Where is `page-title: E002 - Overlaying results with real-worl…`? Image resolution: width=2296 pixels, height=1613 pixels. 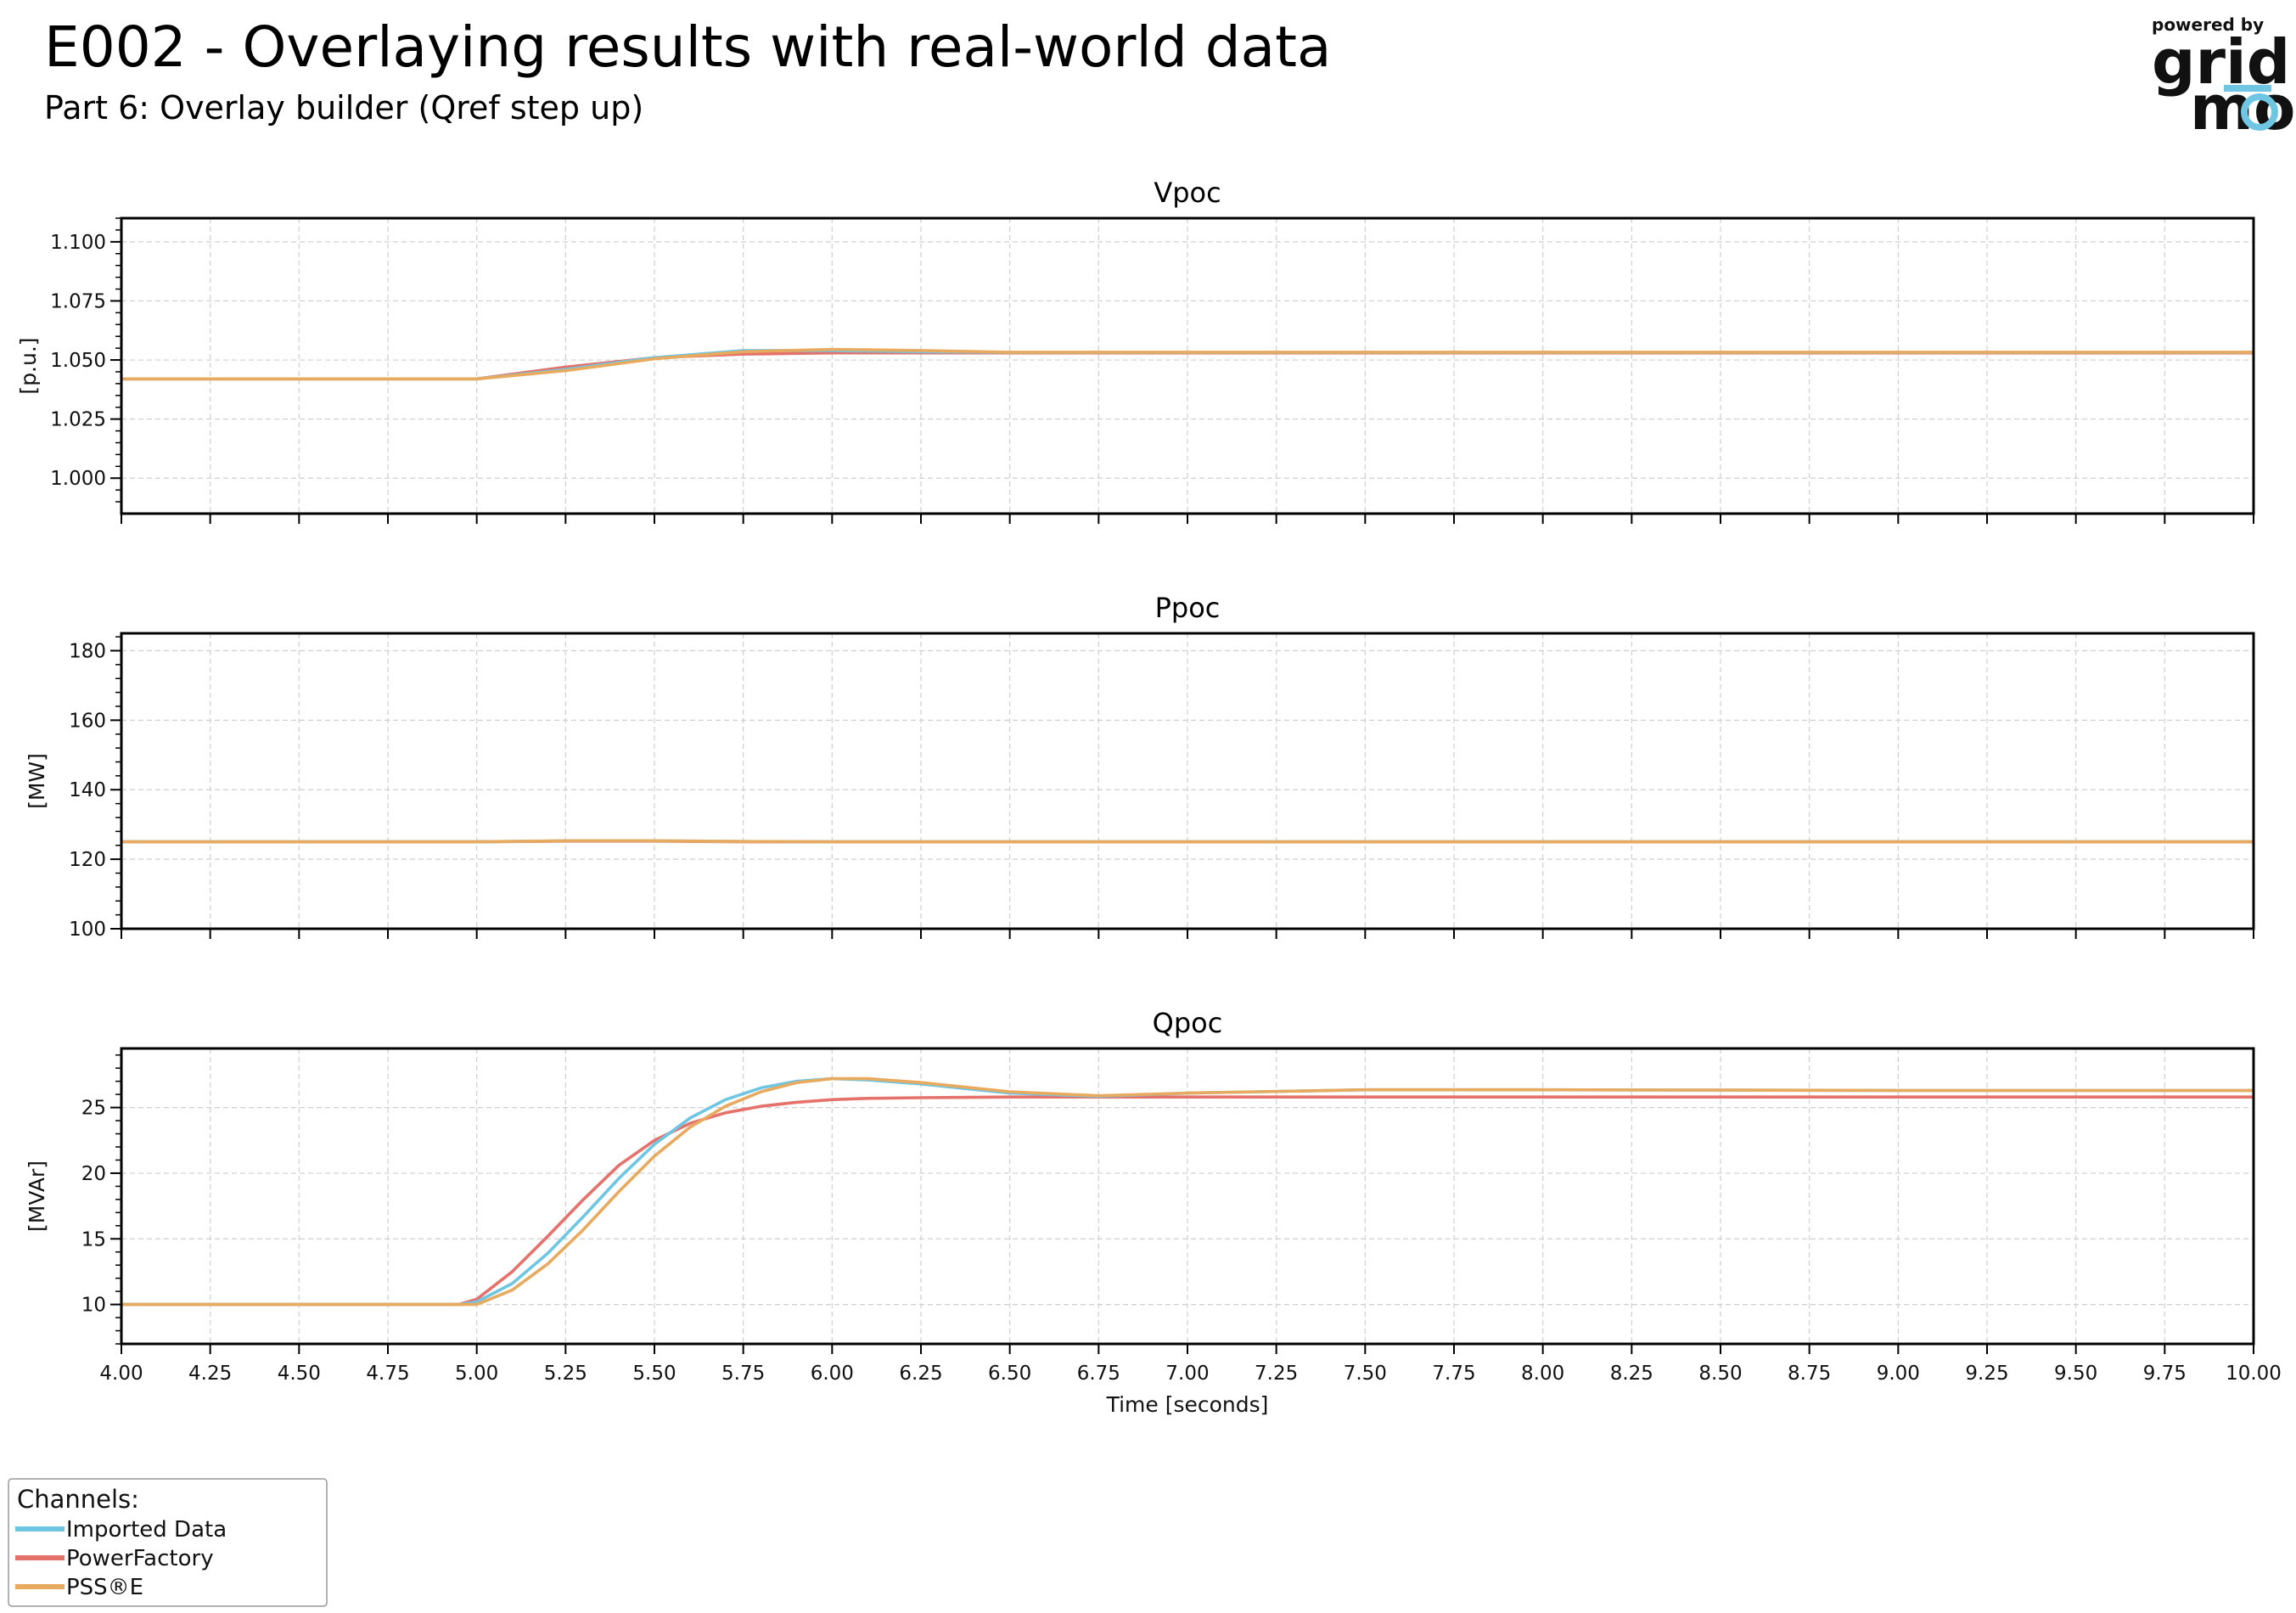
page-title: E002 - Overlaying results with real-worl… is located at coordinates (687, 47).